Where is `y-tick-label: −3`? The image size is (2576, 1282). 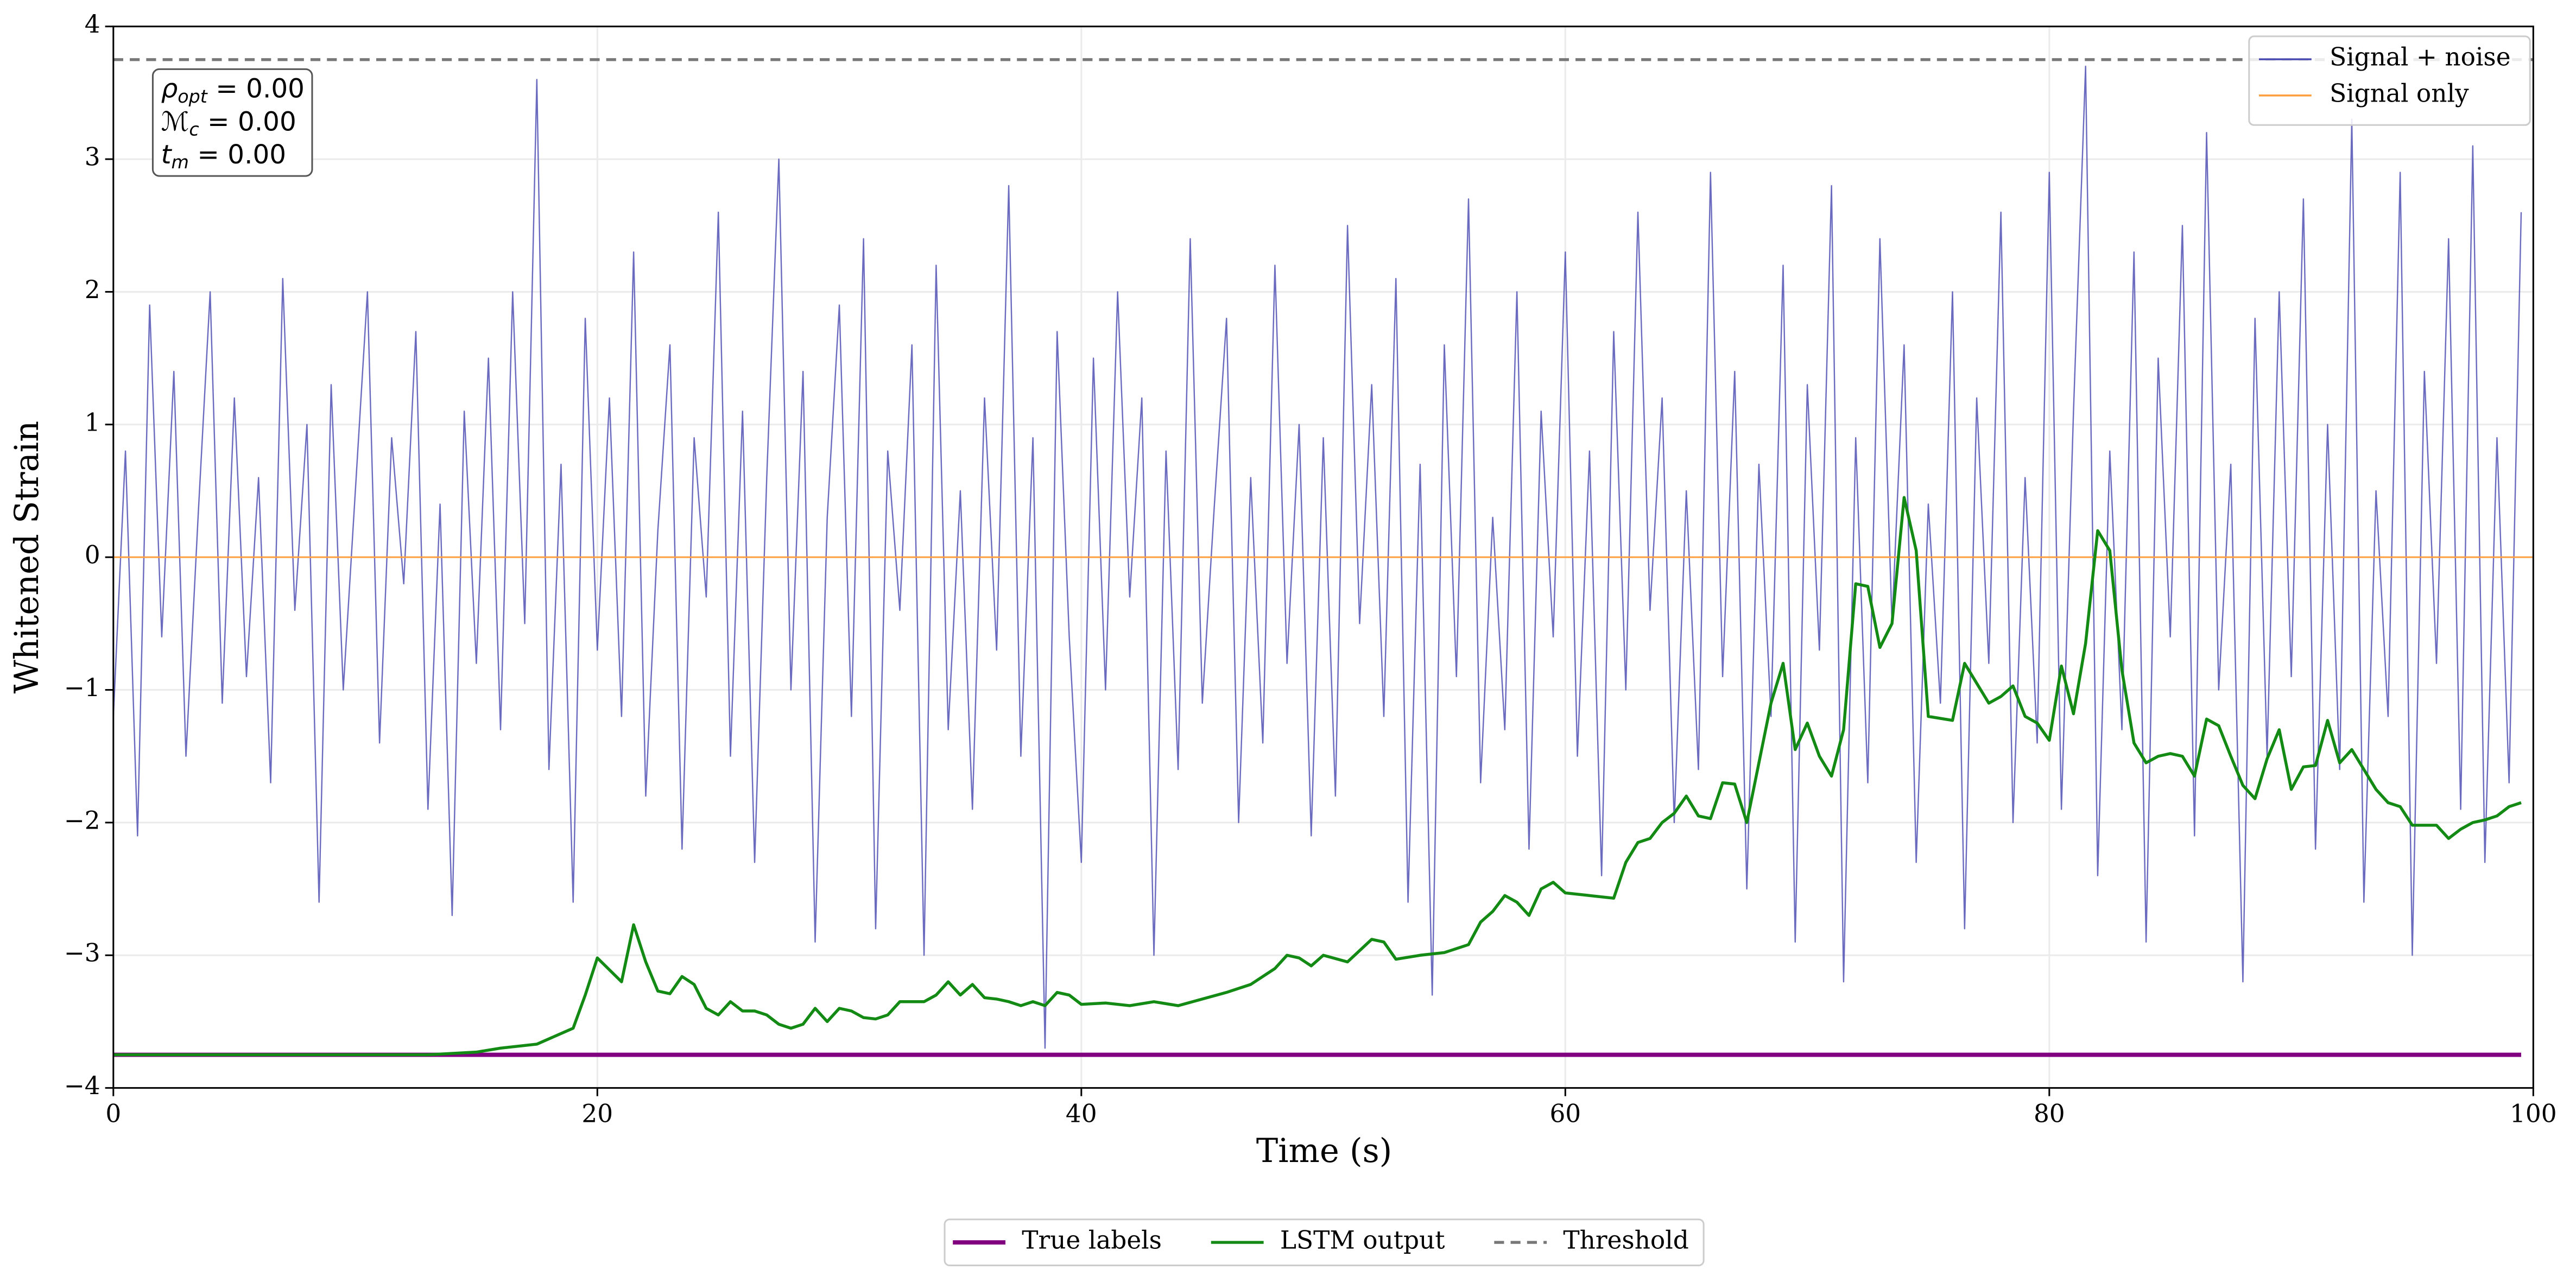
y-tick-label: −3 is located at coordinates (82, 953).